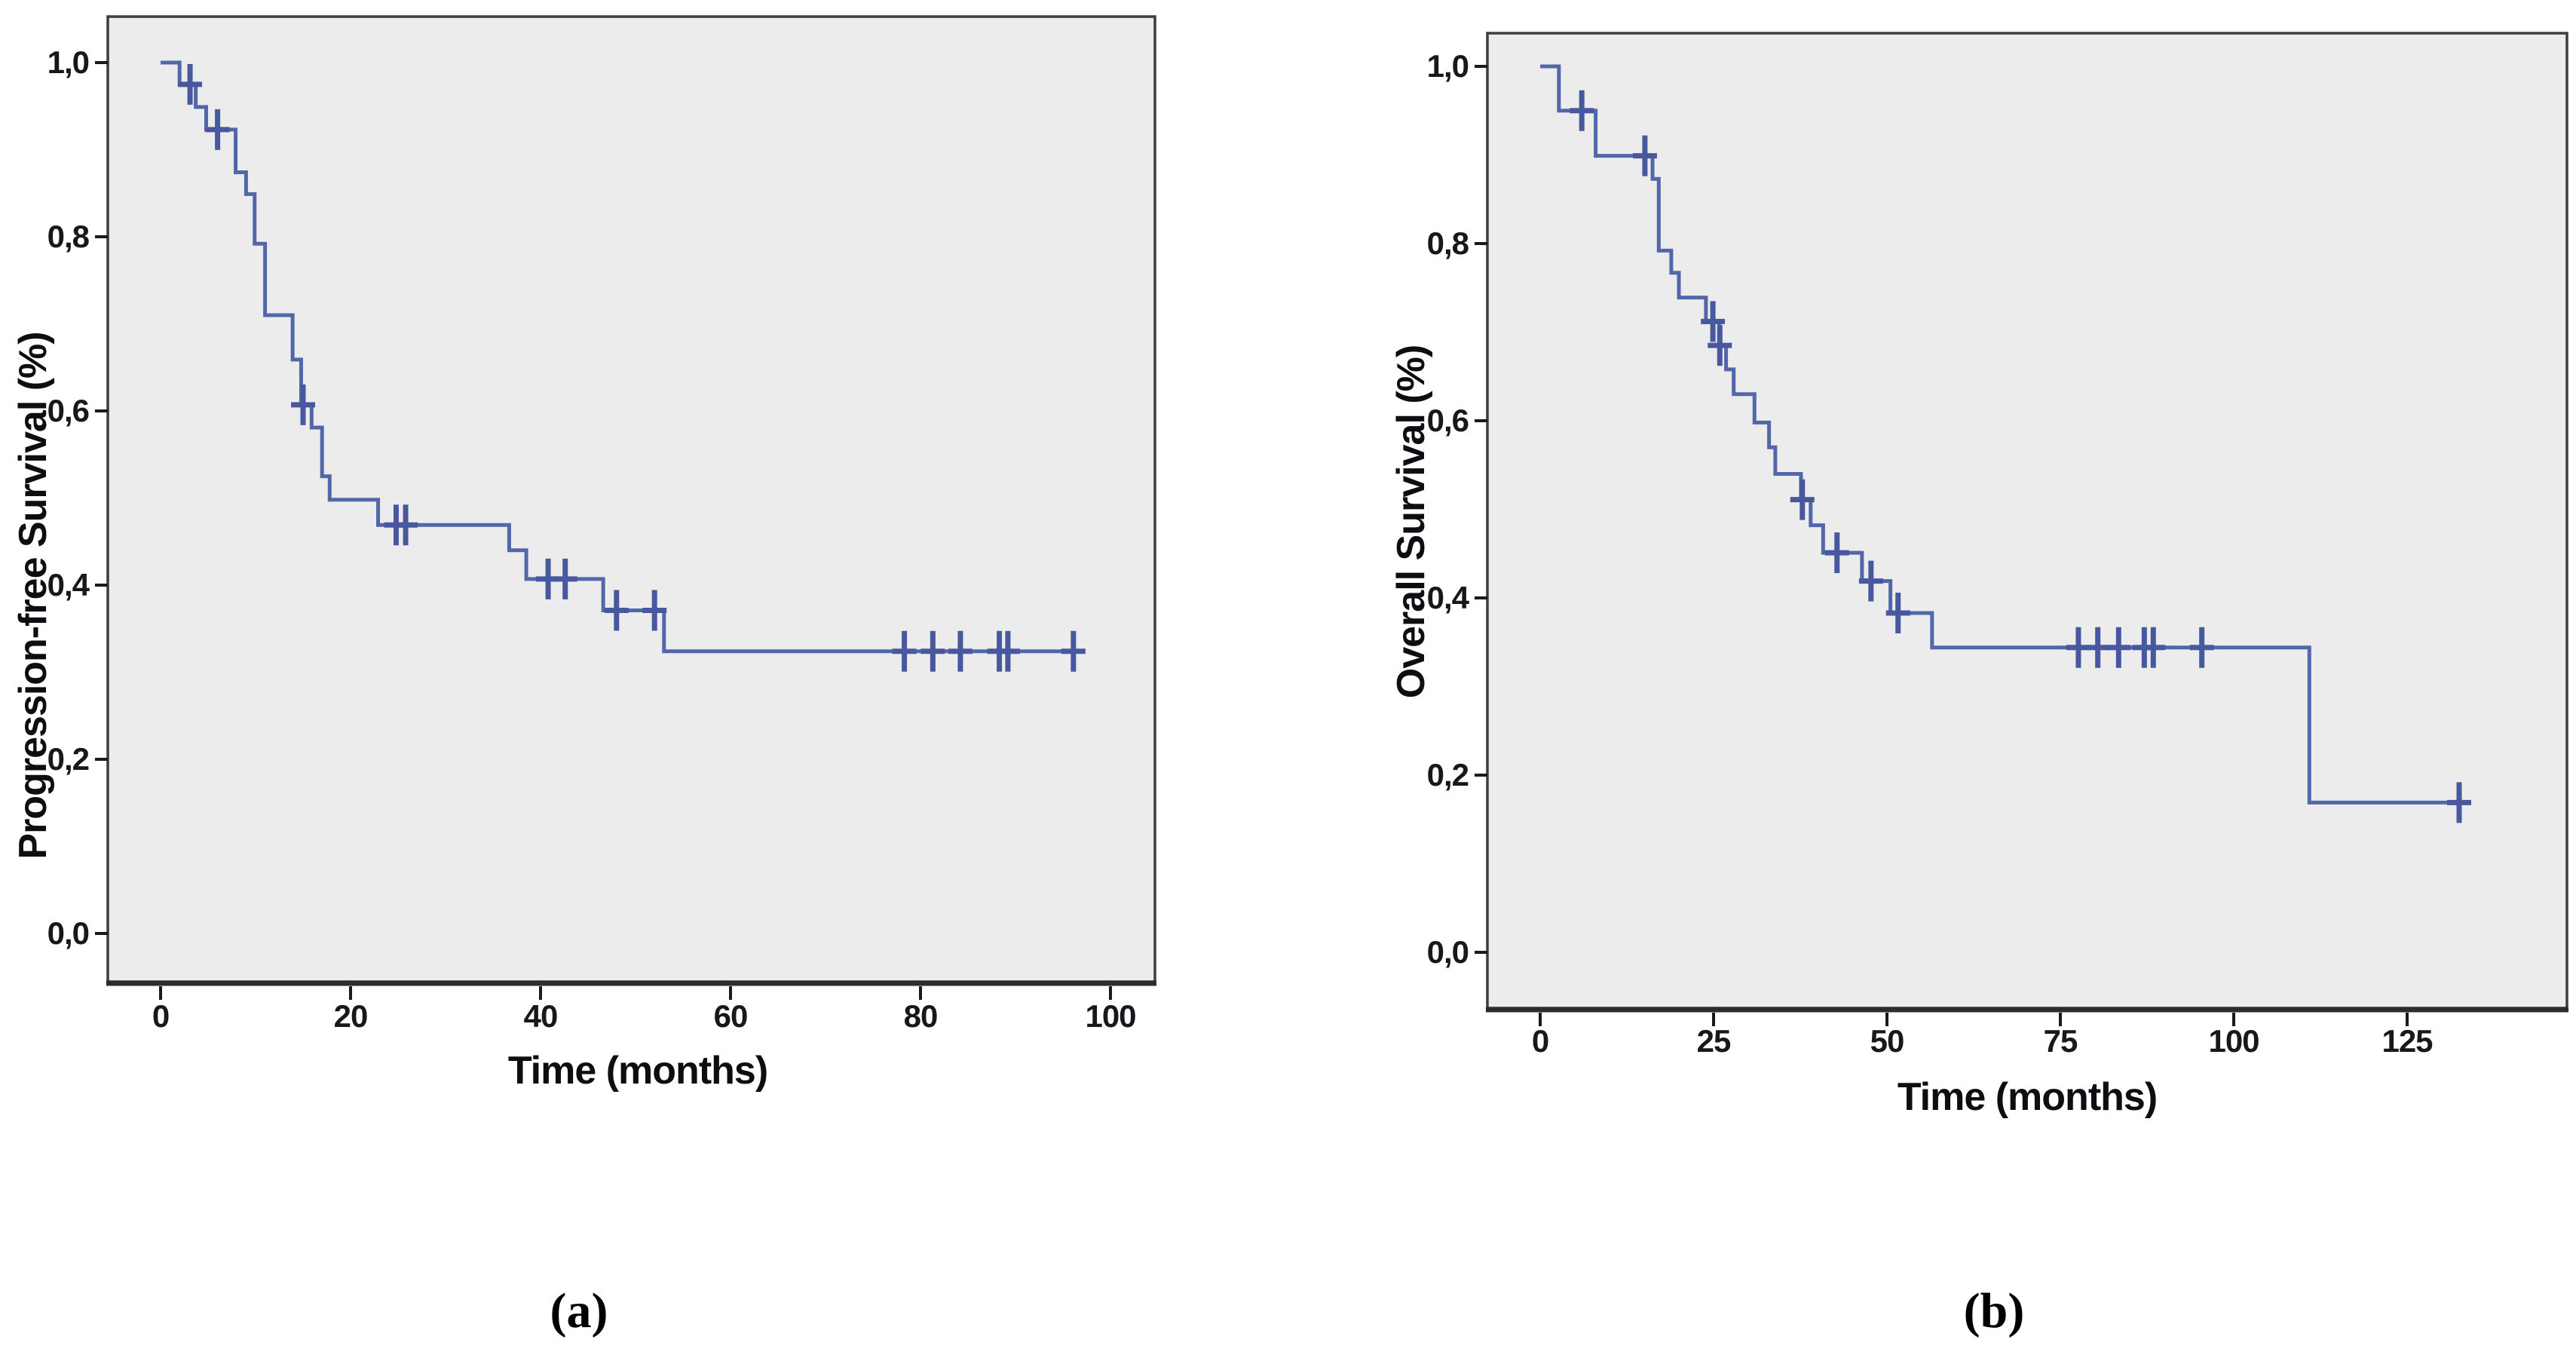  I want to click on x-axis-title-a: Time (months), so click(637, 1071).